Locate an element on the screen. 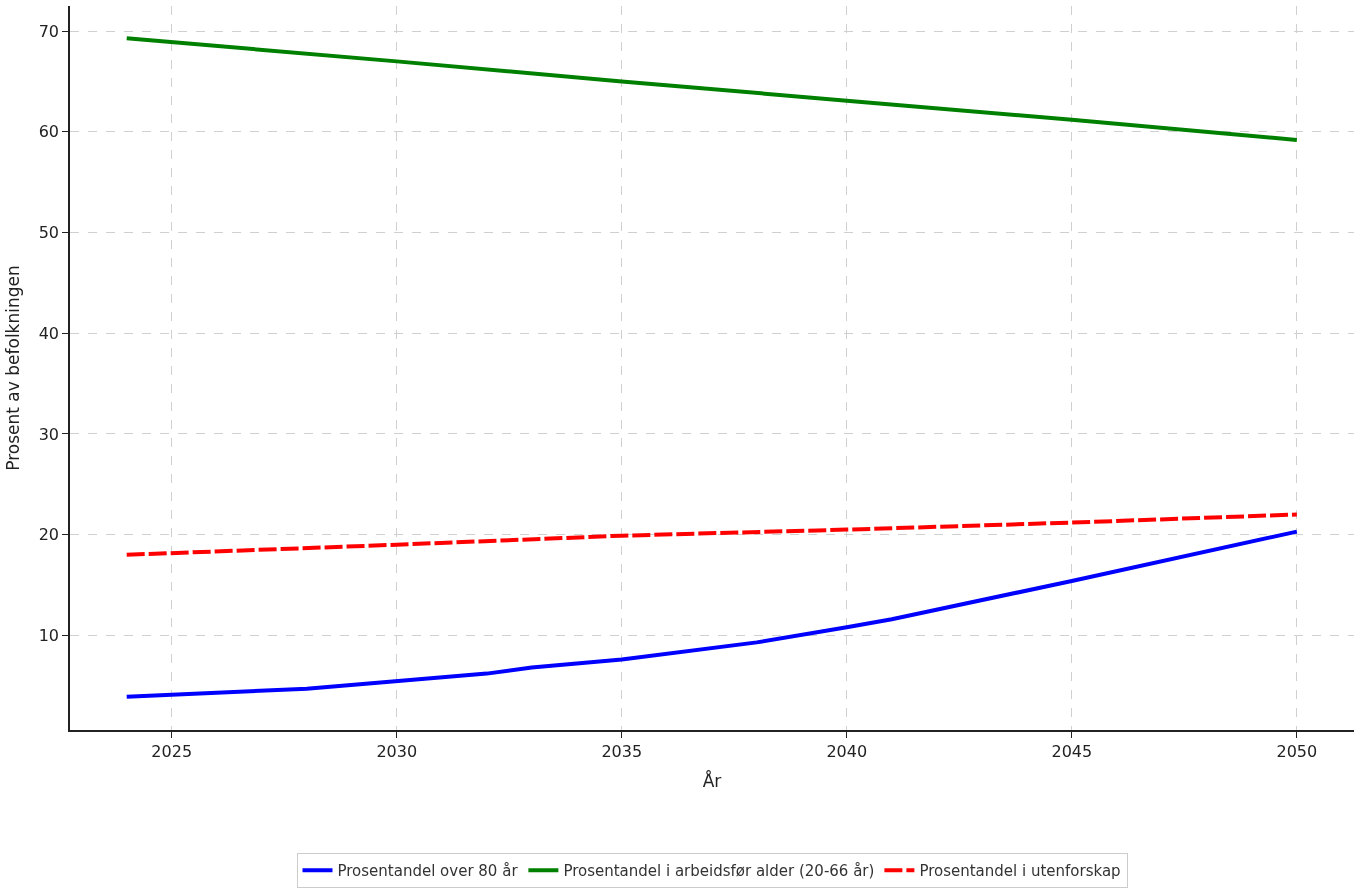  y-tick-label: 50 is located at coordinates (49, 233).